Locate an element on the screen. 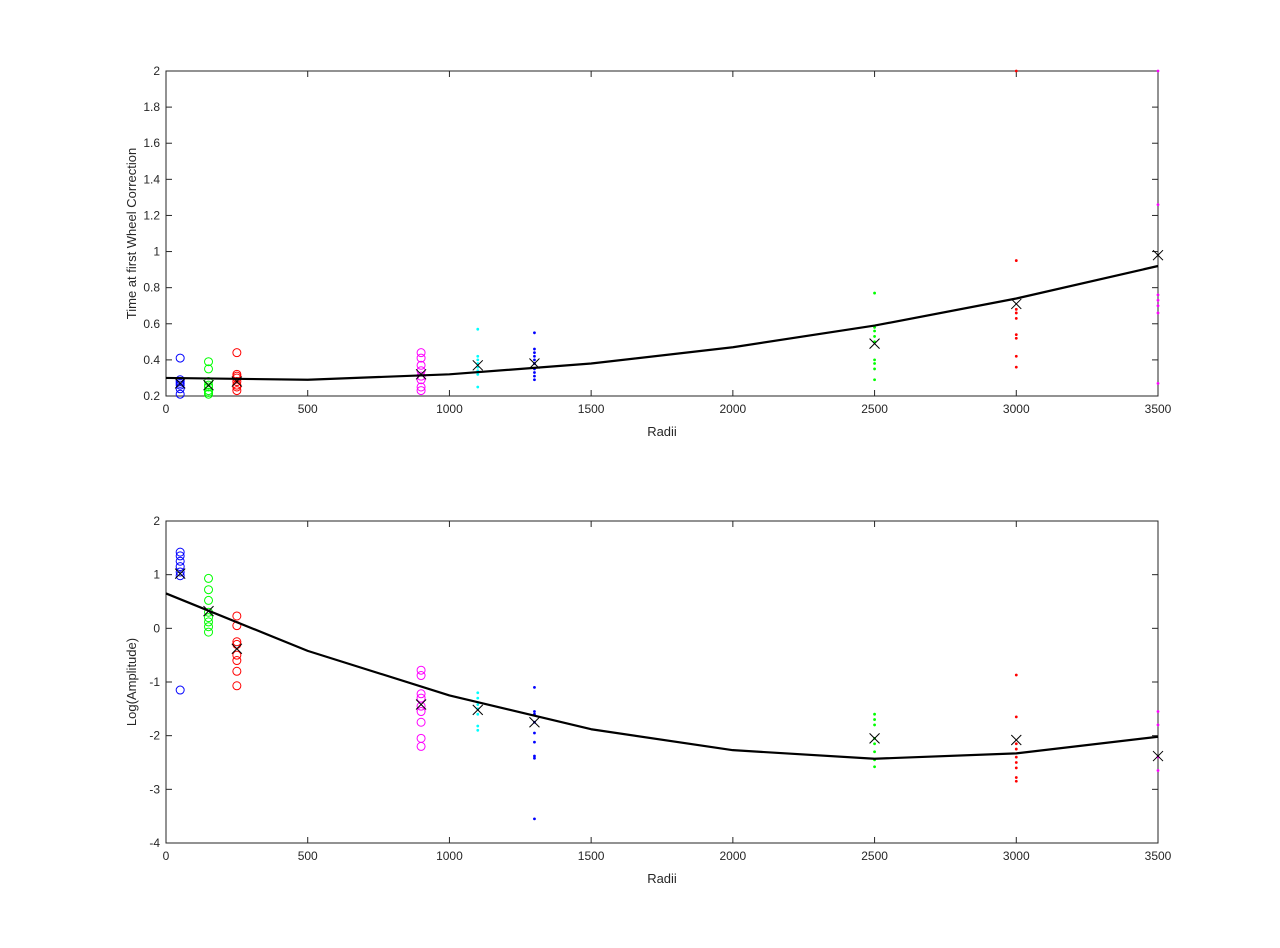  y-axis-label: Time at first Wheel Correction is located at coordinates (131, 233).